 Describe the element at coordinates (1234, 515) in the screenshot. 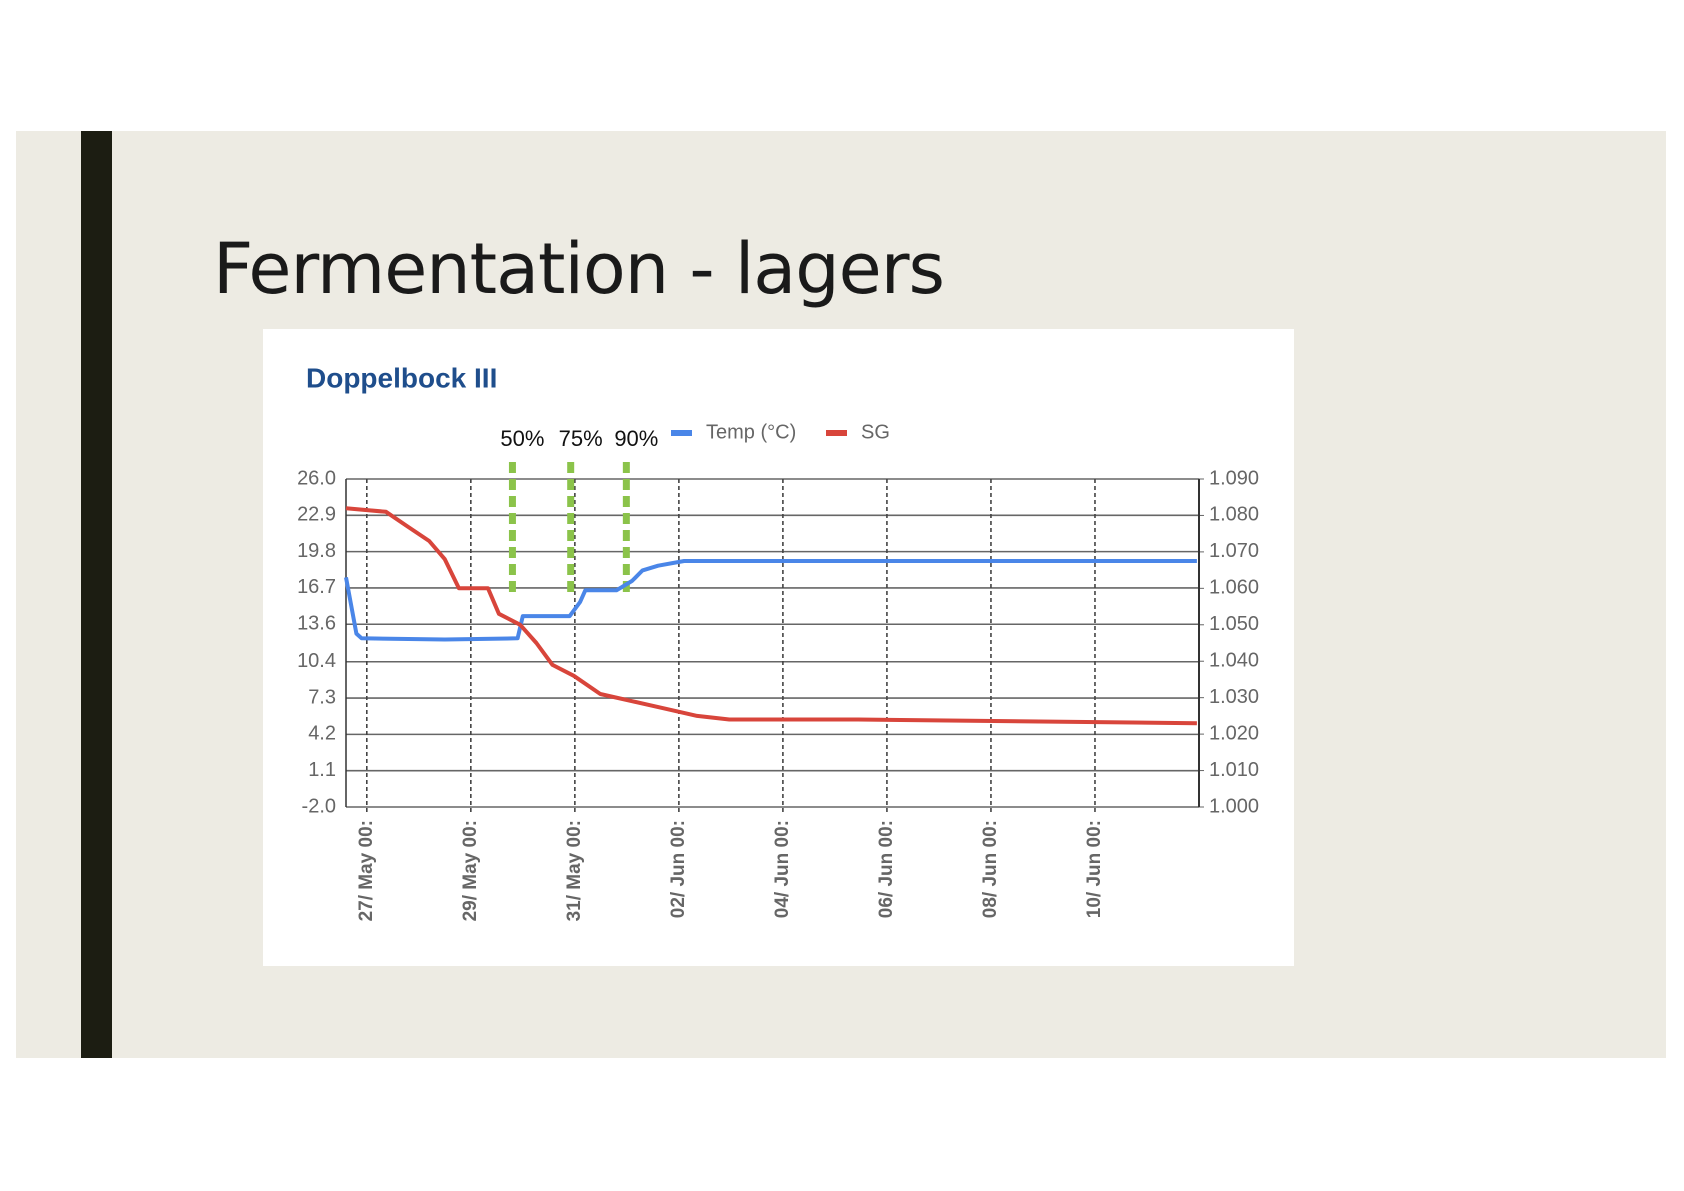

I see `y2-tick-label: 1.080` at that location.